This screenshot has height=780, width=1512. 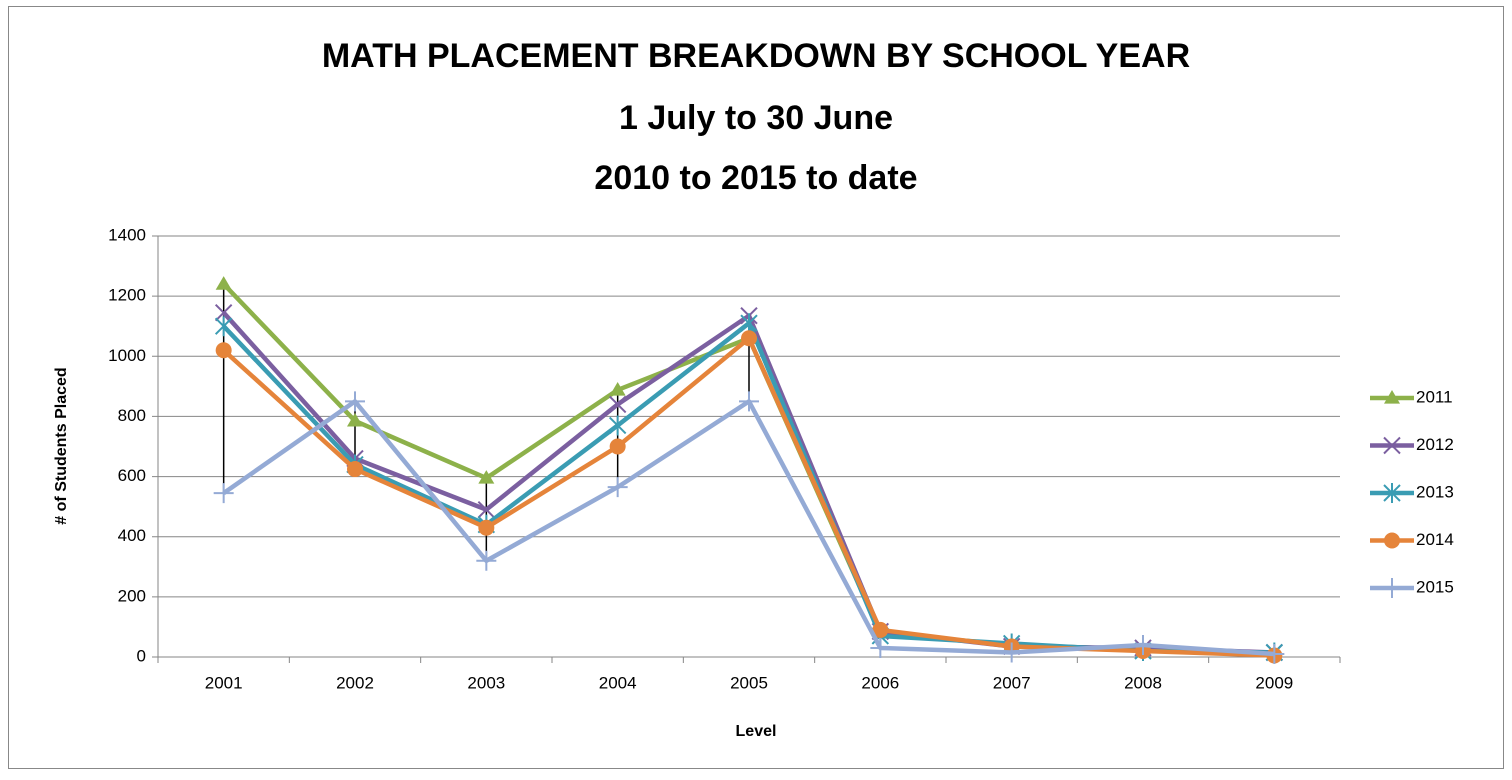 I want to click on x-tick-label: 2004, so click(x=618, y=682).